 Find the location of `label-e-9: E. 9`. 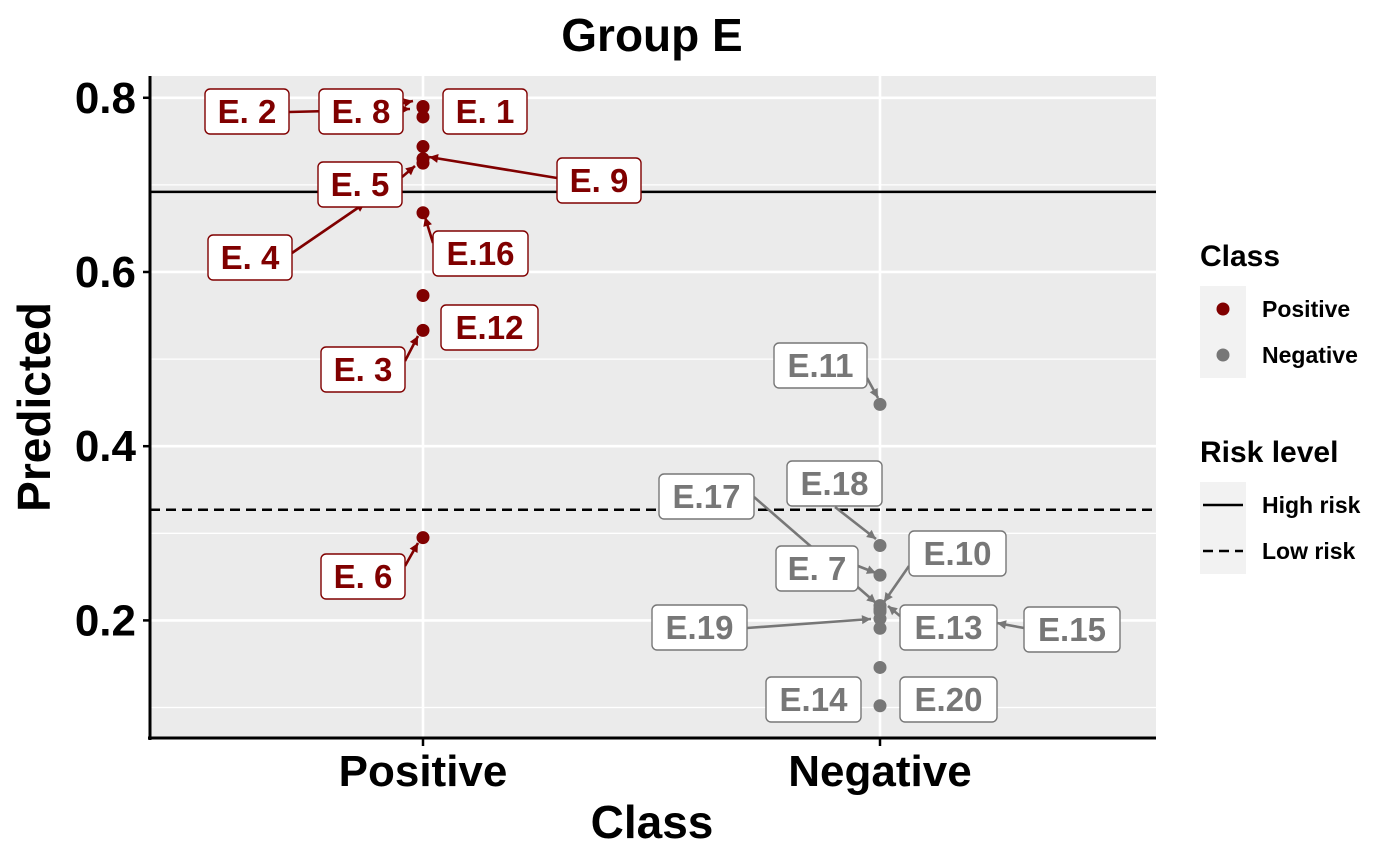

label-e-9: E. 9 is located at coordinates (599, 180).